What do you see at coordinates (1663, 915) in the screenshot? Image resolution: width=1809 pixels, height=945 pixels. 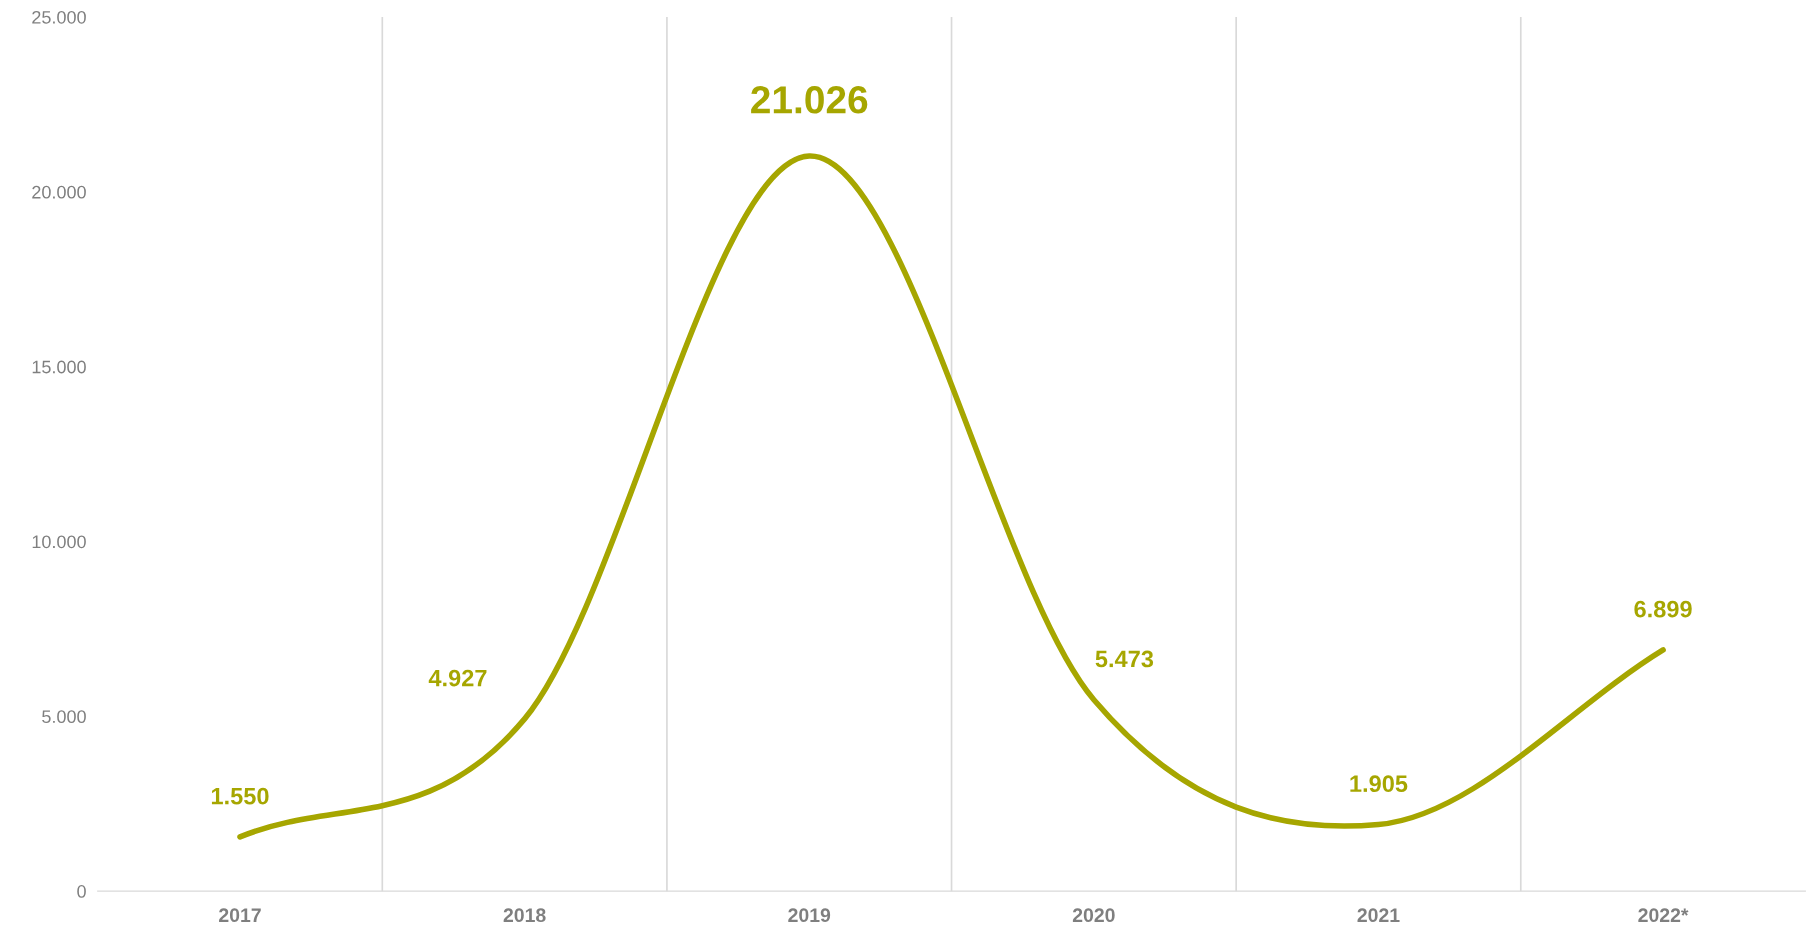 I see `x-tick-label: 2022*` at bounding box center [1663, 915].